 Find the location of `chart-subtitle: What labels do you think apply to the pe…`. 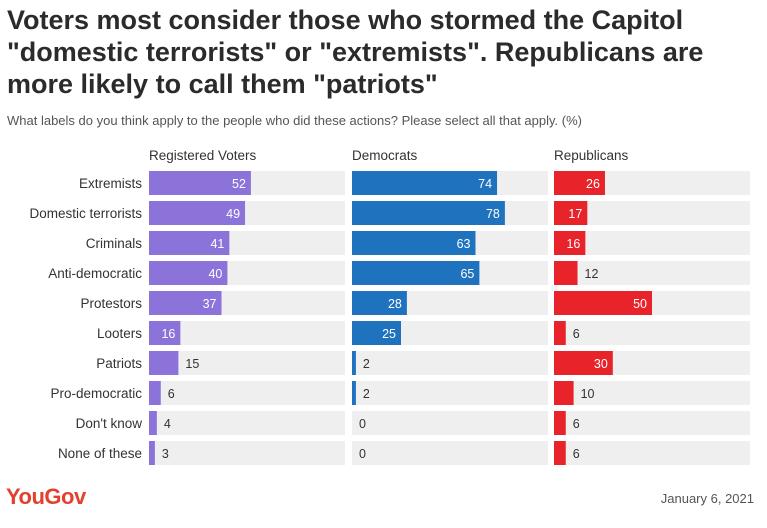

chart-subtitle: What labels do you think apply to the pe… is located at coordinates (294, 120).